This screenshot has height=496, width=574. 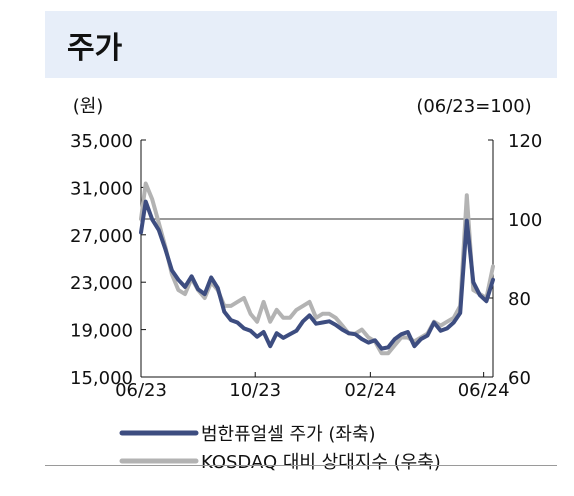 I want to click on x-tick-label: 06/24, so click(x=484, y=390).